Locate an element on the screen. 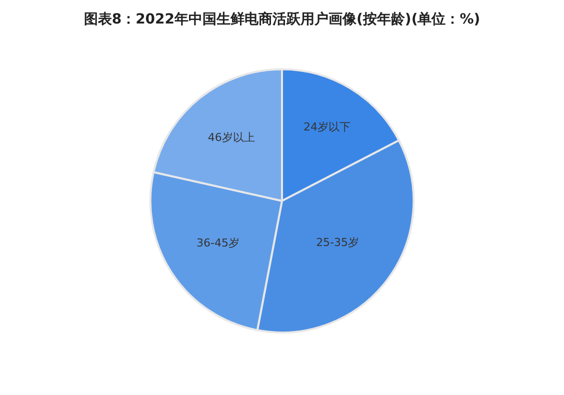 The height and width of the screenshot is (395, 564). slice-label: 24岁以下 is located at coordinates (327, 127).